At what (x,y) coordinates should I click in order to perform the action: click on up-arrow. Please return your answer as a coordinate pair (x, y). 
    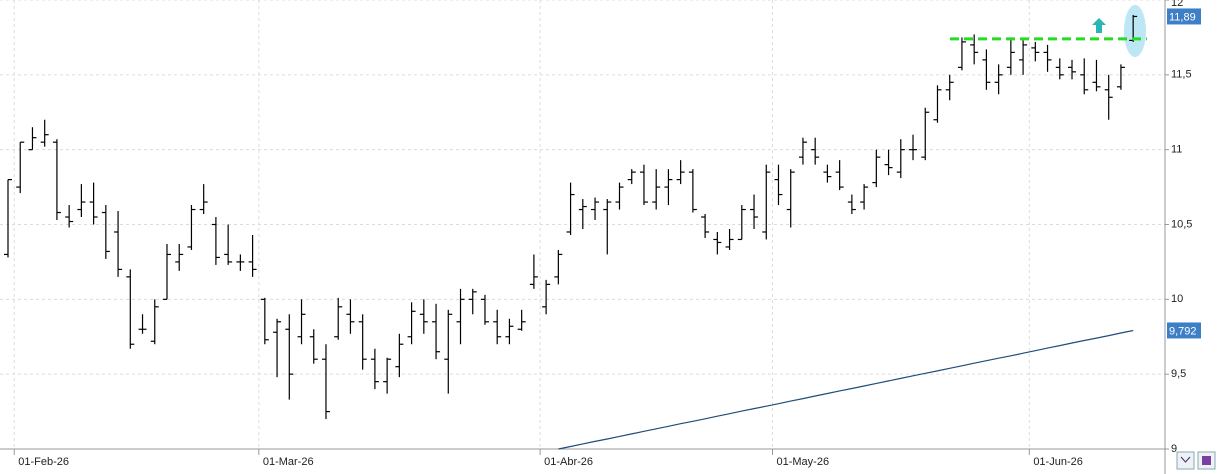
    Looking at the image, I should click on (1099, 25).